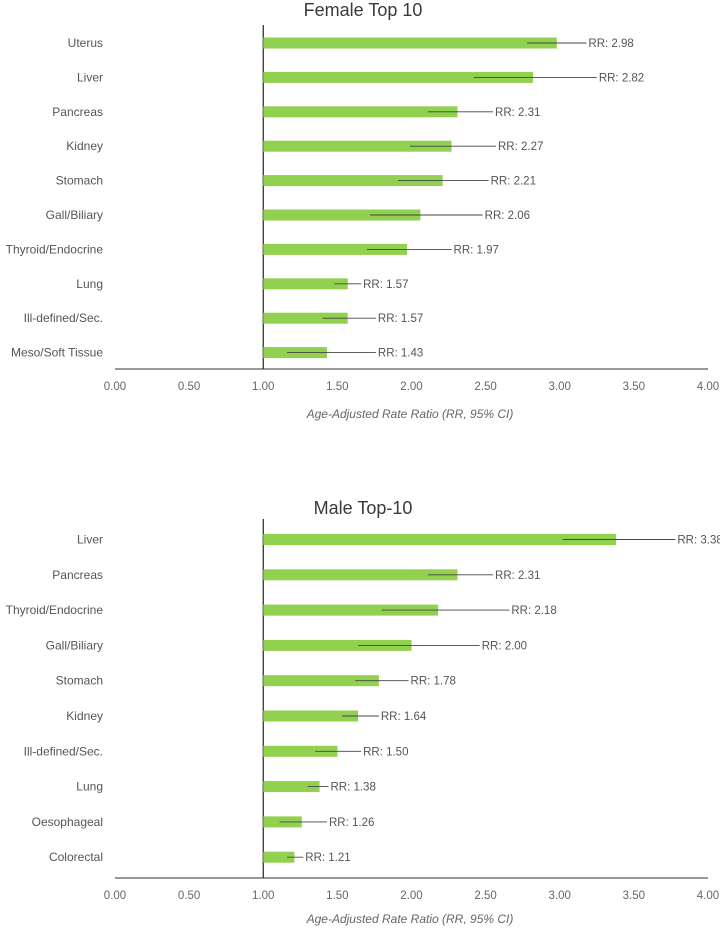  What do you see at coordinates (327, 858) in the screenshot?
I see `value-label: RR: 1.21` at bounding box center [327, 858].